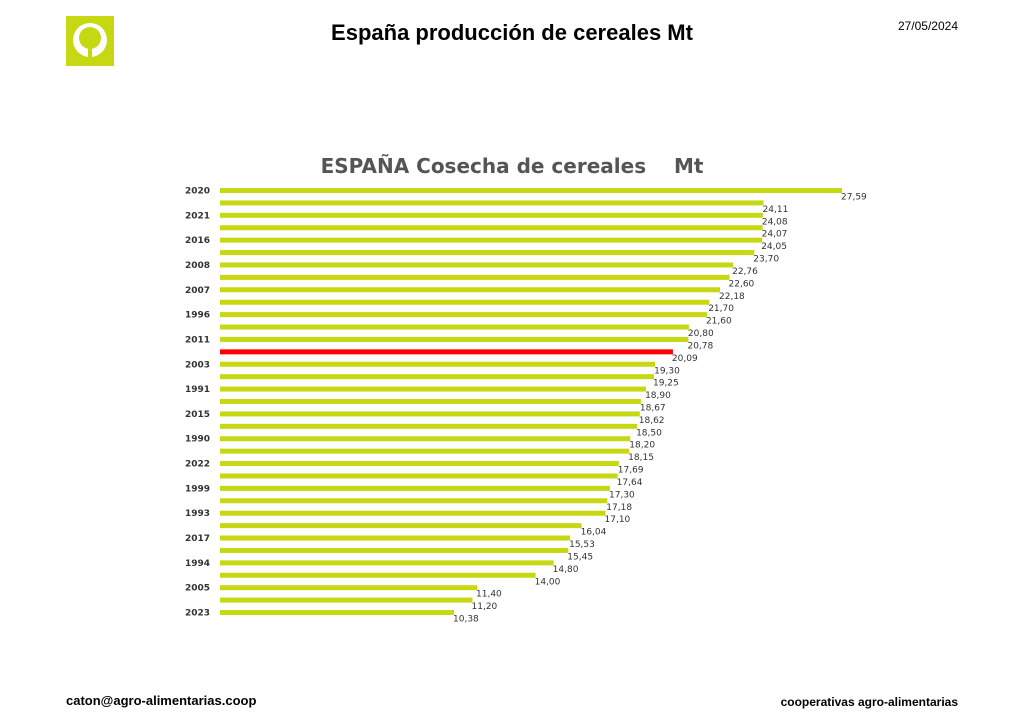  I want to click on data-label: 21,60, so click(719, 322).